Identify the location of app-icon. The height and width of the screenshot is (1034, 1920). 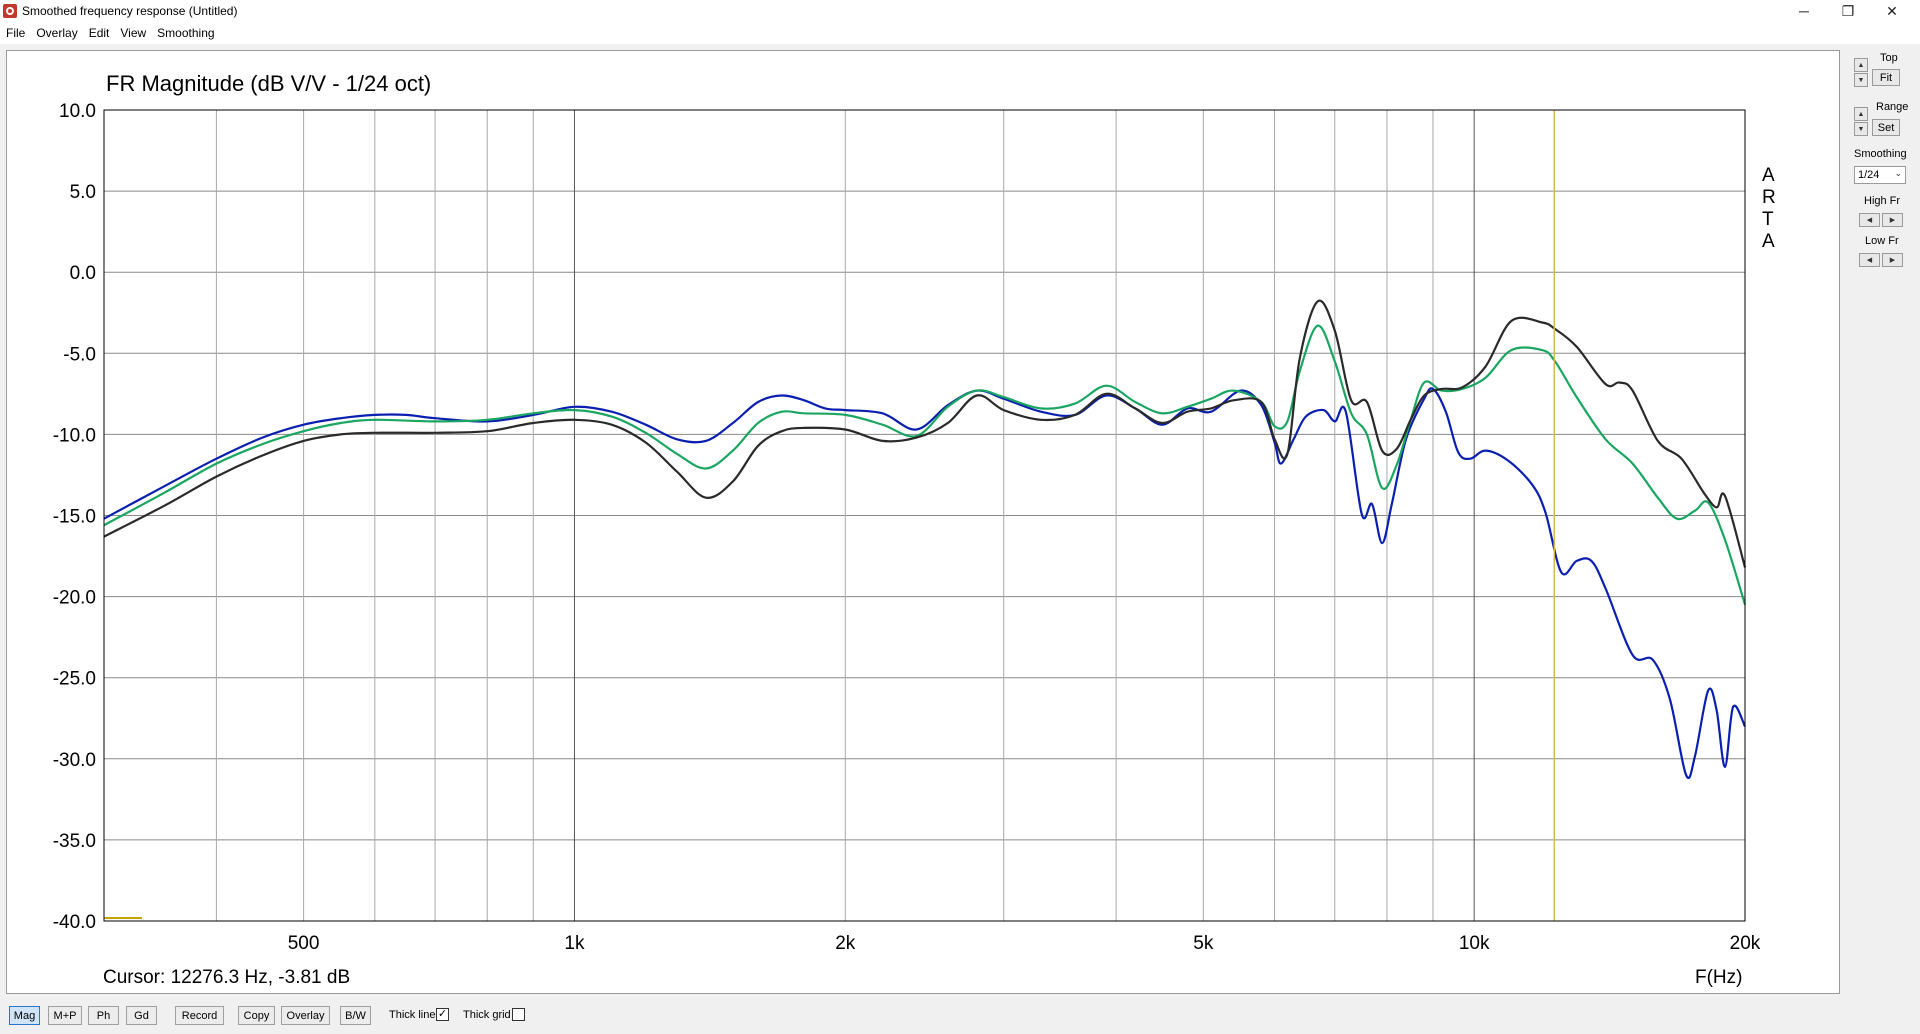
(10, 11).